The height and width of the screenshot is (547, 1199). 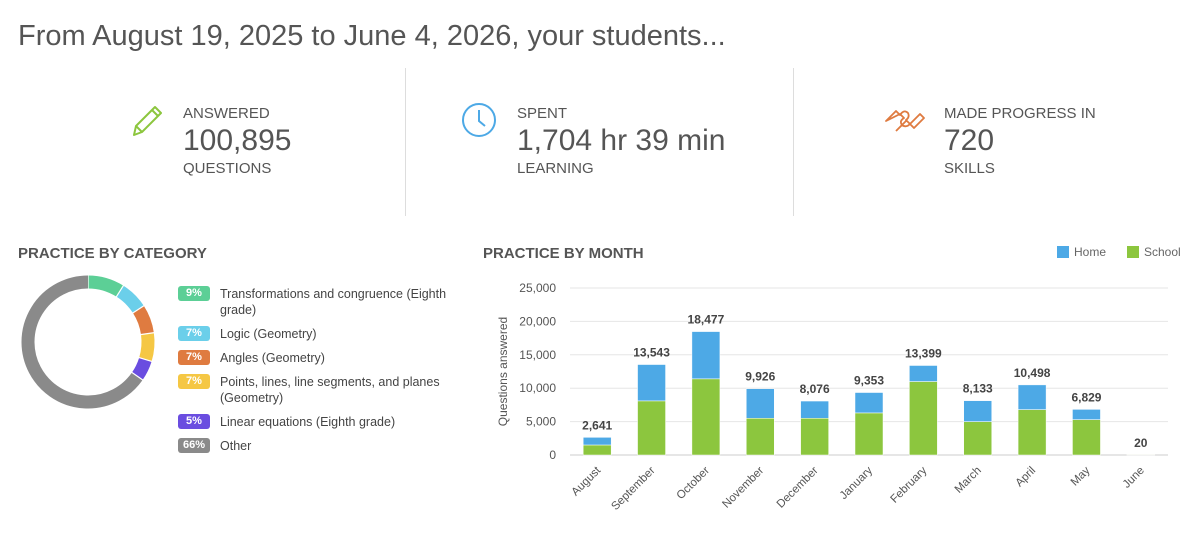 I want to click on stat-value: 1,704 hr 39 min, so click(x=621, y=140).